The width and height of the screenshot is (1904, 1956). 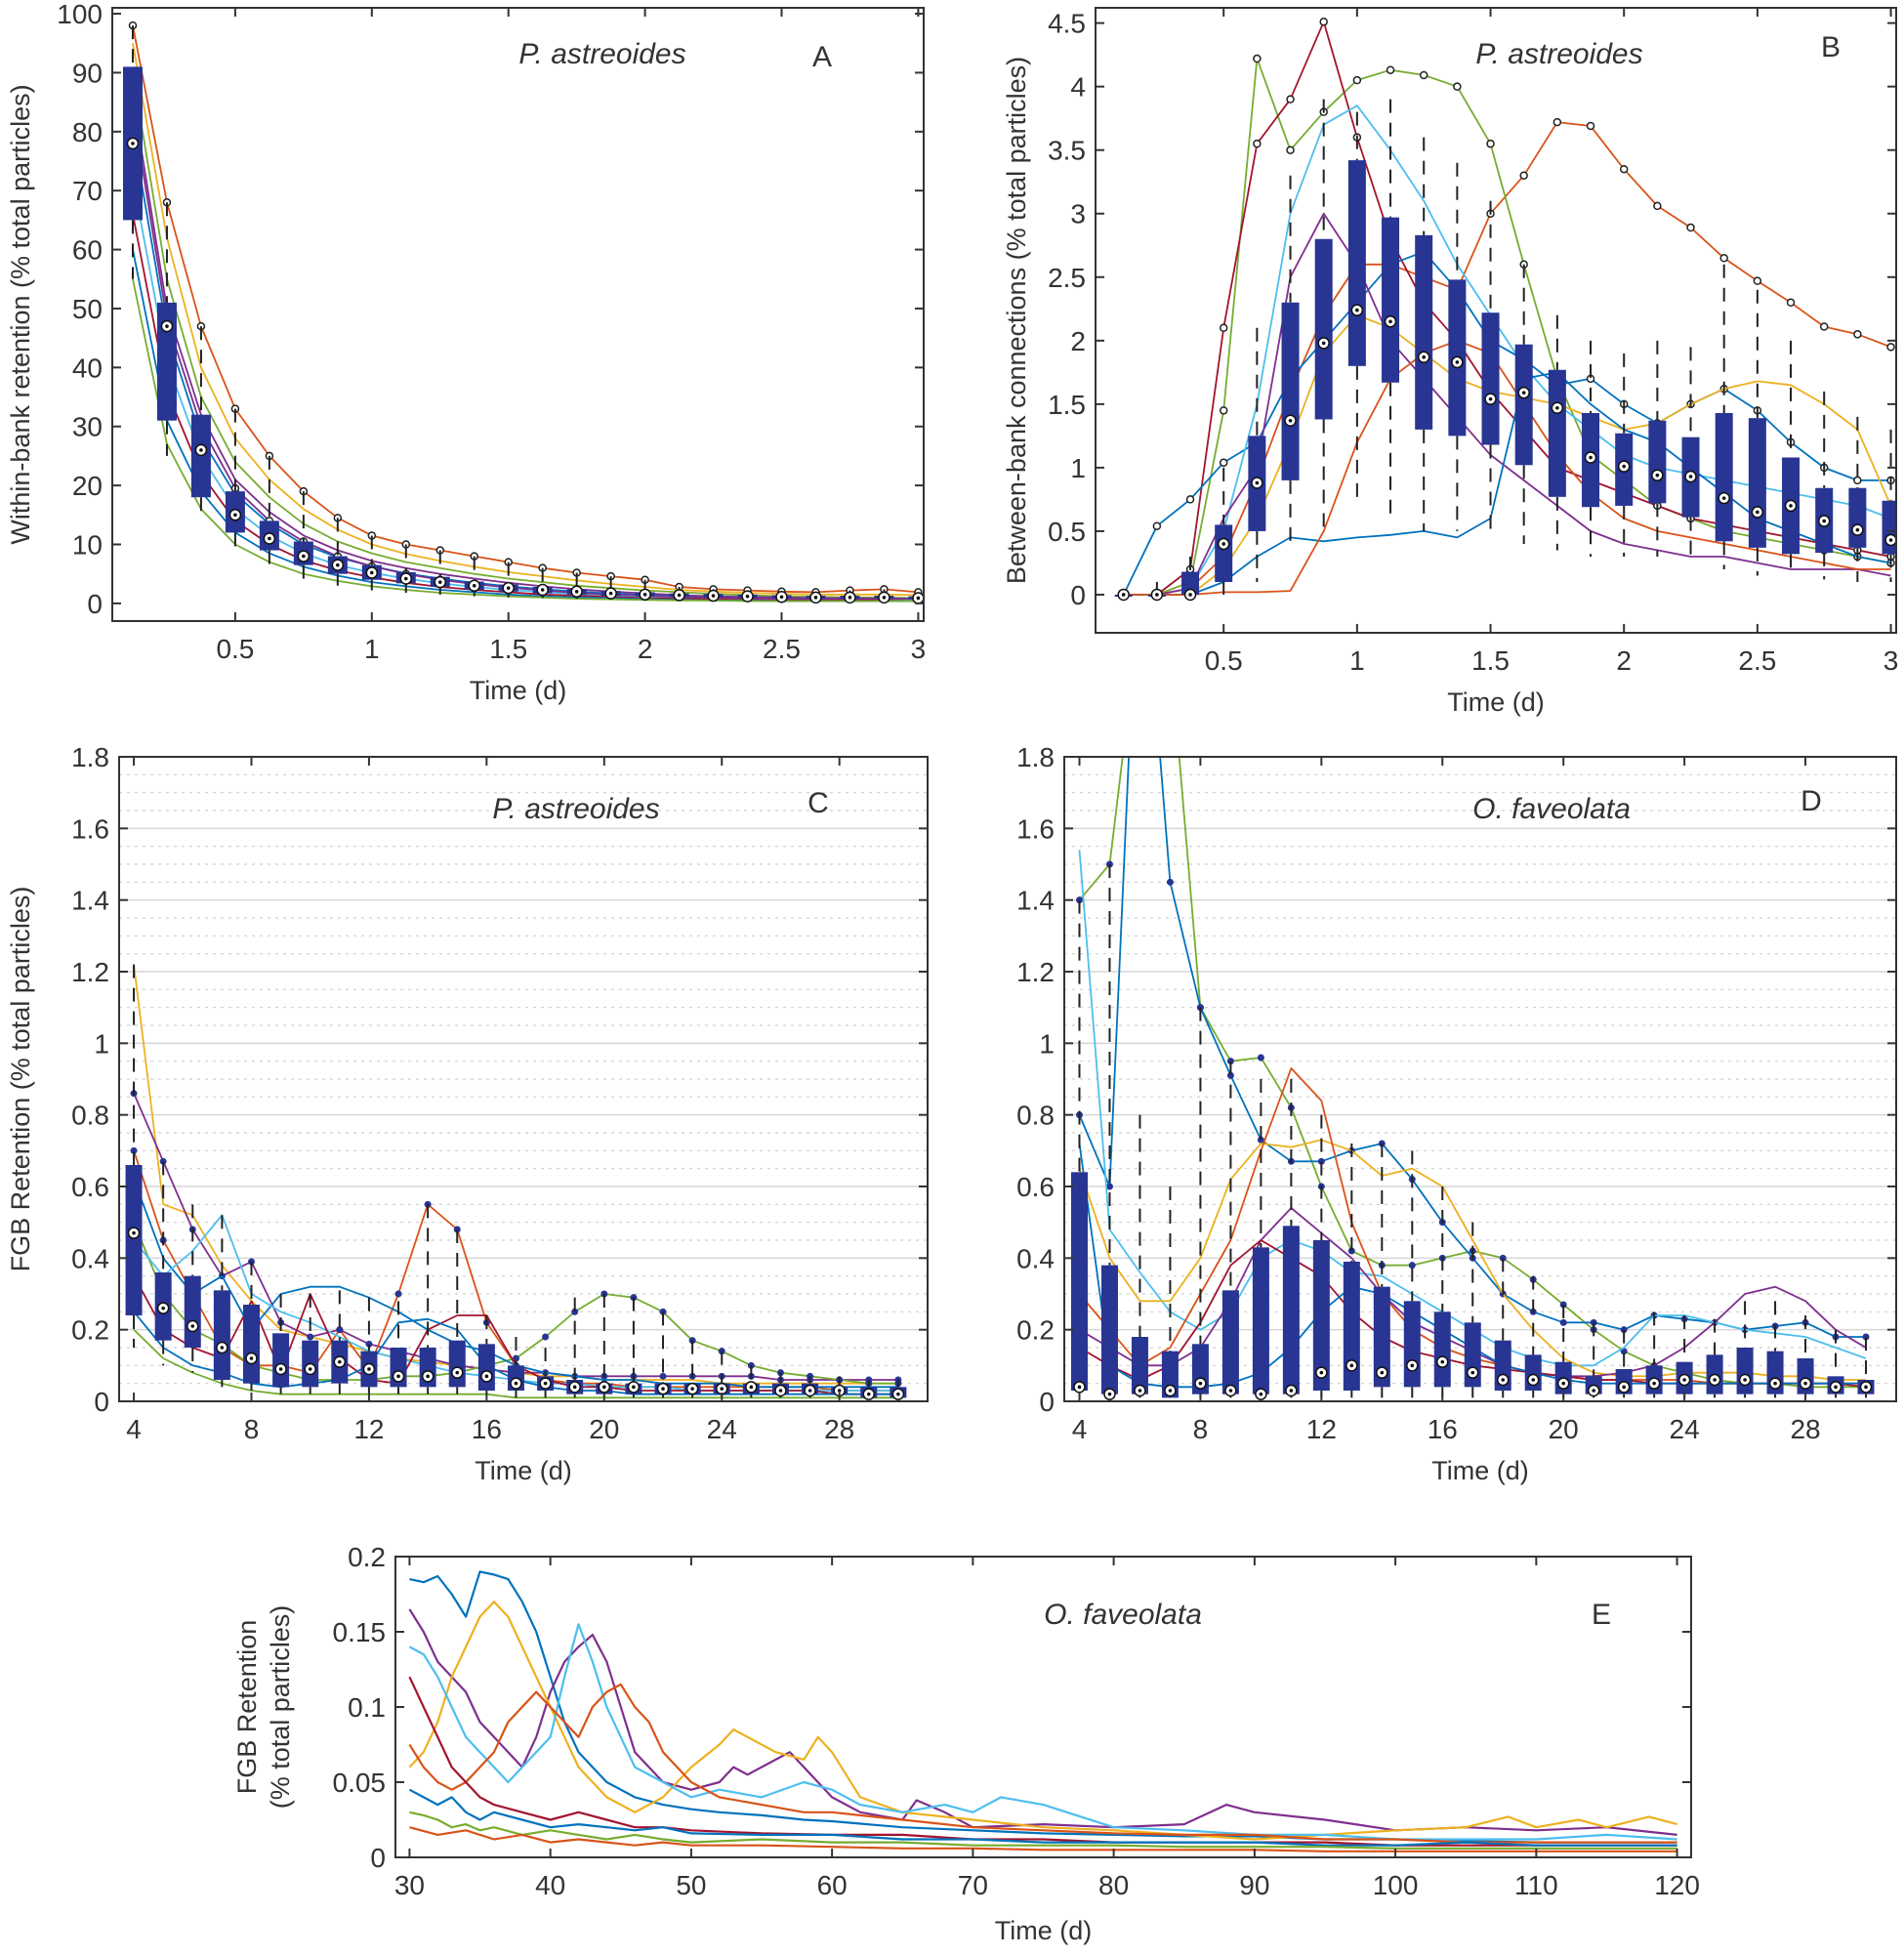 What do you see at coordinates (1677, 1885) in the screenshot?
I see `x-tick-label: 120` at bounding box center [1677, 1885].